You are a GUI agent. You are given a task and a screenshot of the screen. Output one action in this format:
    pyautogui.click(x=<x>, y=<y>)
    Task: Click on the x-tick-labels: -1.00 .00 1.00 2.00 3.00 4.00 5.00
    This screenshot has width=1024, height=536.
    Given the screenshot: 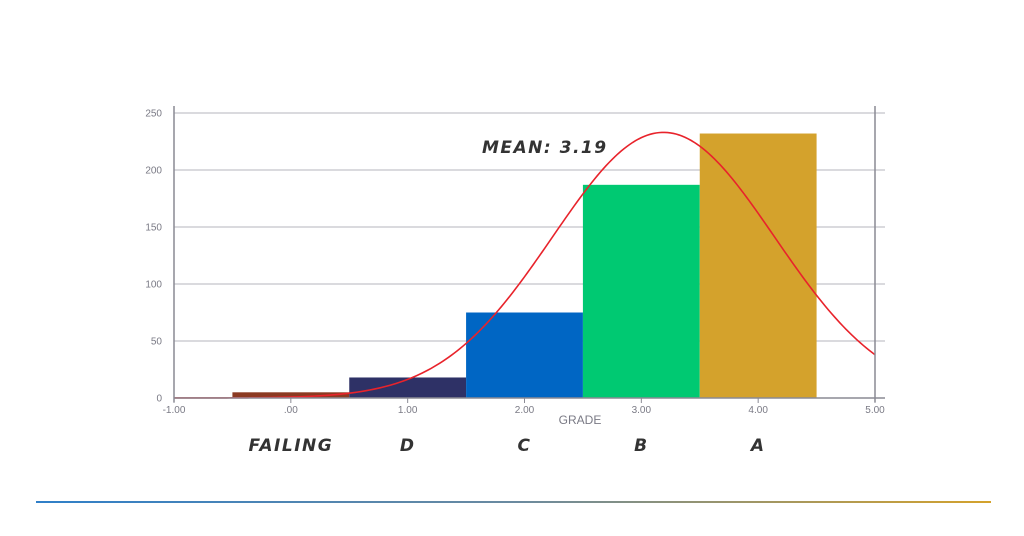 What is the action you would take?
    pyautogui.click(x=524, y=410)
    